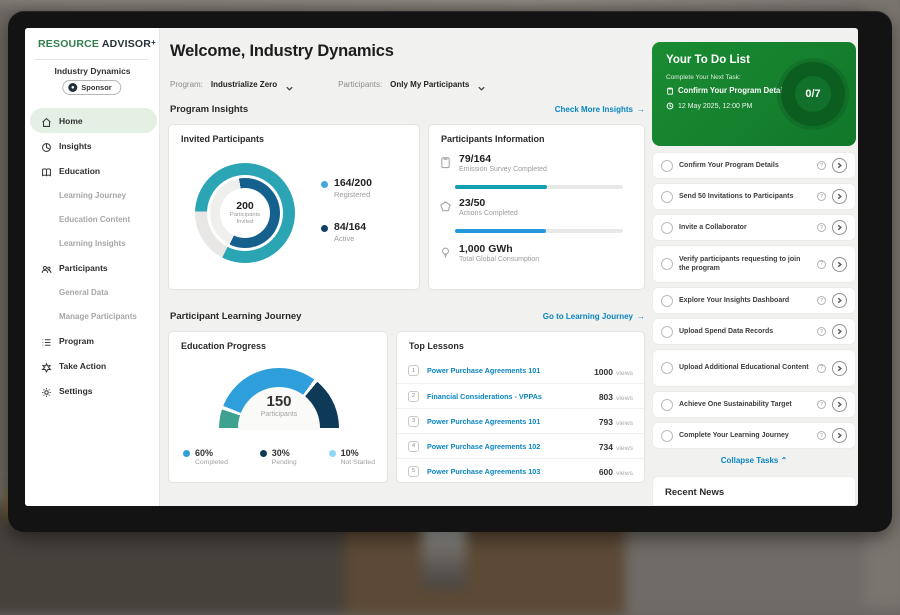 This screenshot has height=615, width=900. What do you see at coordinates (599, 109) in the screenshot?
I see `check-more-insights-link: Check More Insights →` at bounding box center [599, 109].